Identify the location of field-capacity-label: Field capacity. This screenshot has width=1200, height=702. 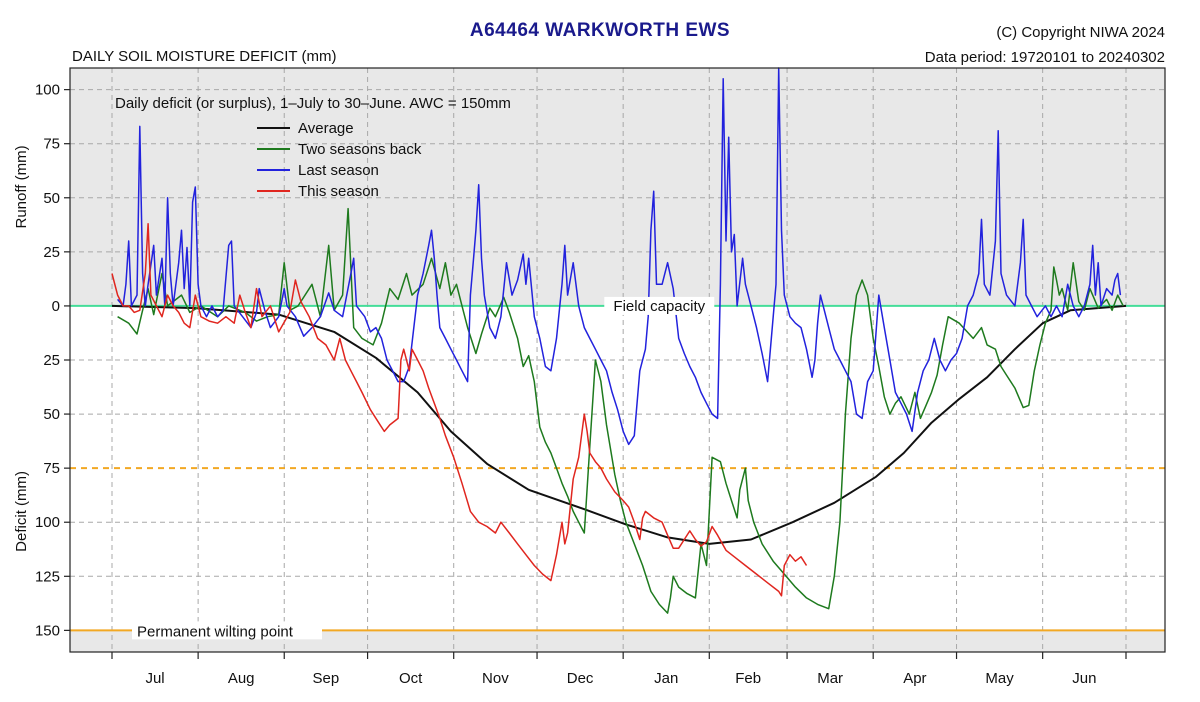
(659, 306).